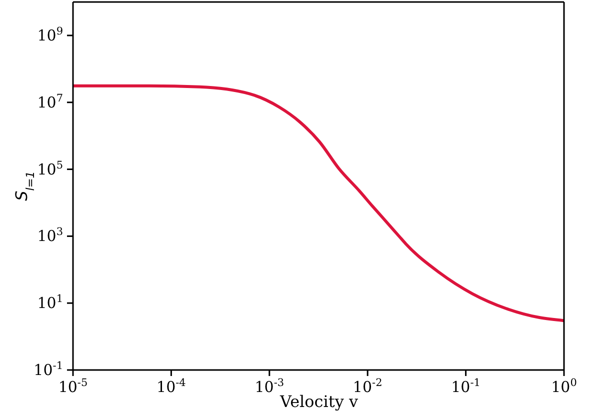  I want to click on y-tick-label: 10$^{7}$, so click(50, 102).